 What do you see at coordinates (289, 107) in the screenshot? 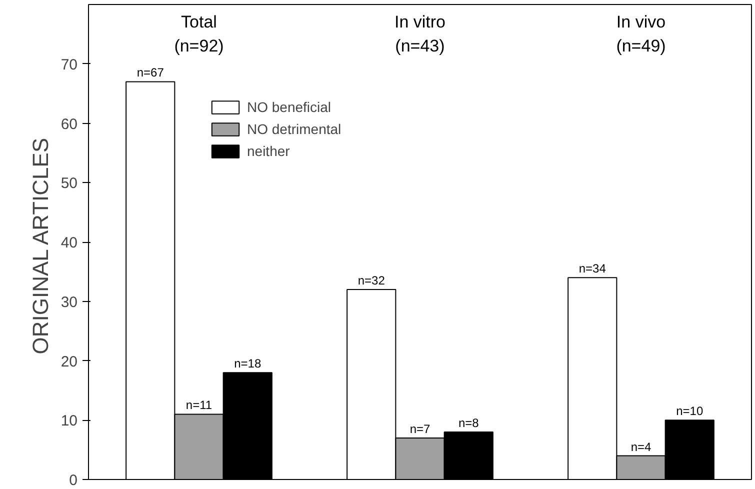
I see `legend-label: NO beneficial` at bounding box center [289, 107].